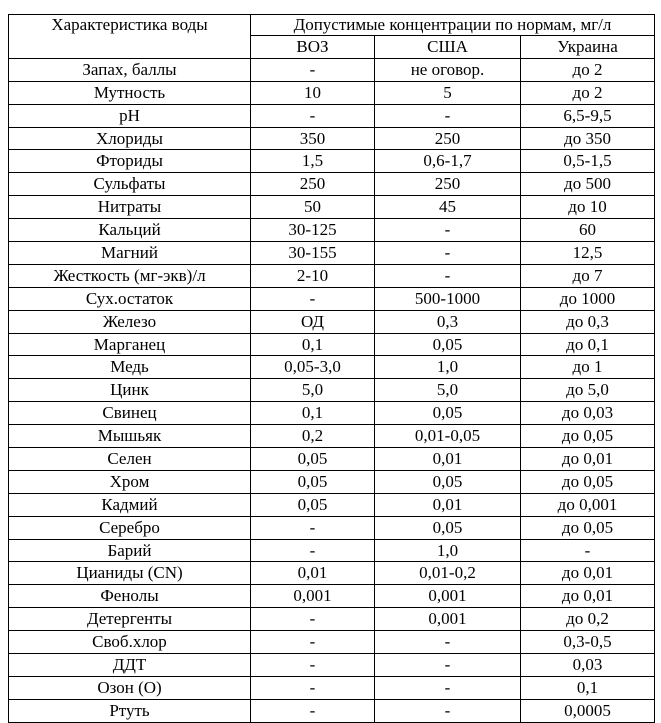 This screenshot has width=661, height=723. Describe the element at coordinates (587, 115) in the screenshot. I see `ukraine-cell: 6,5-9,5` at that location.